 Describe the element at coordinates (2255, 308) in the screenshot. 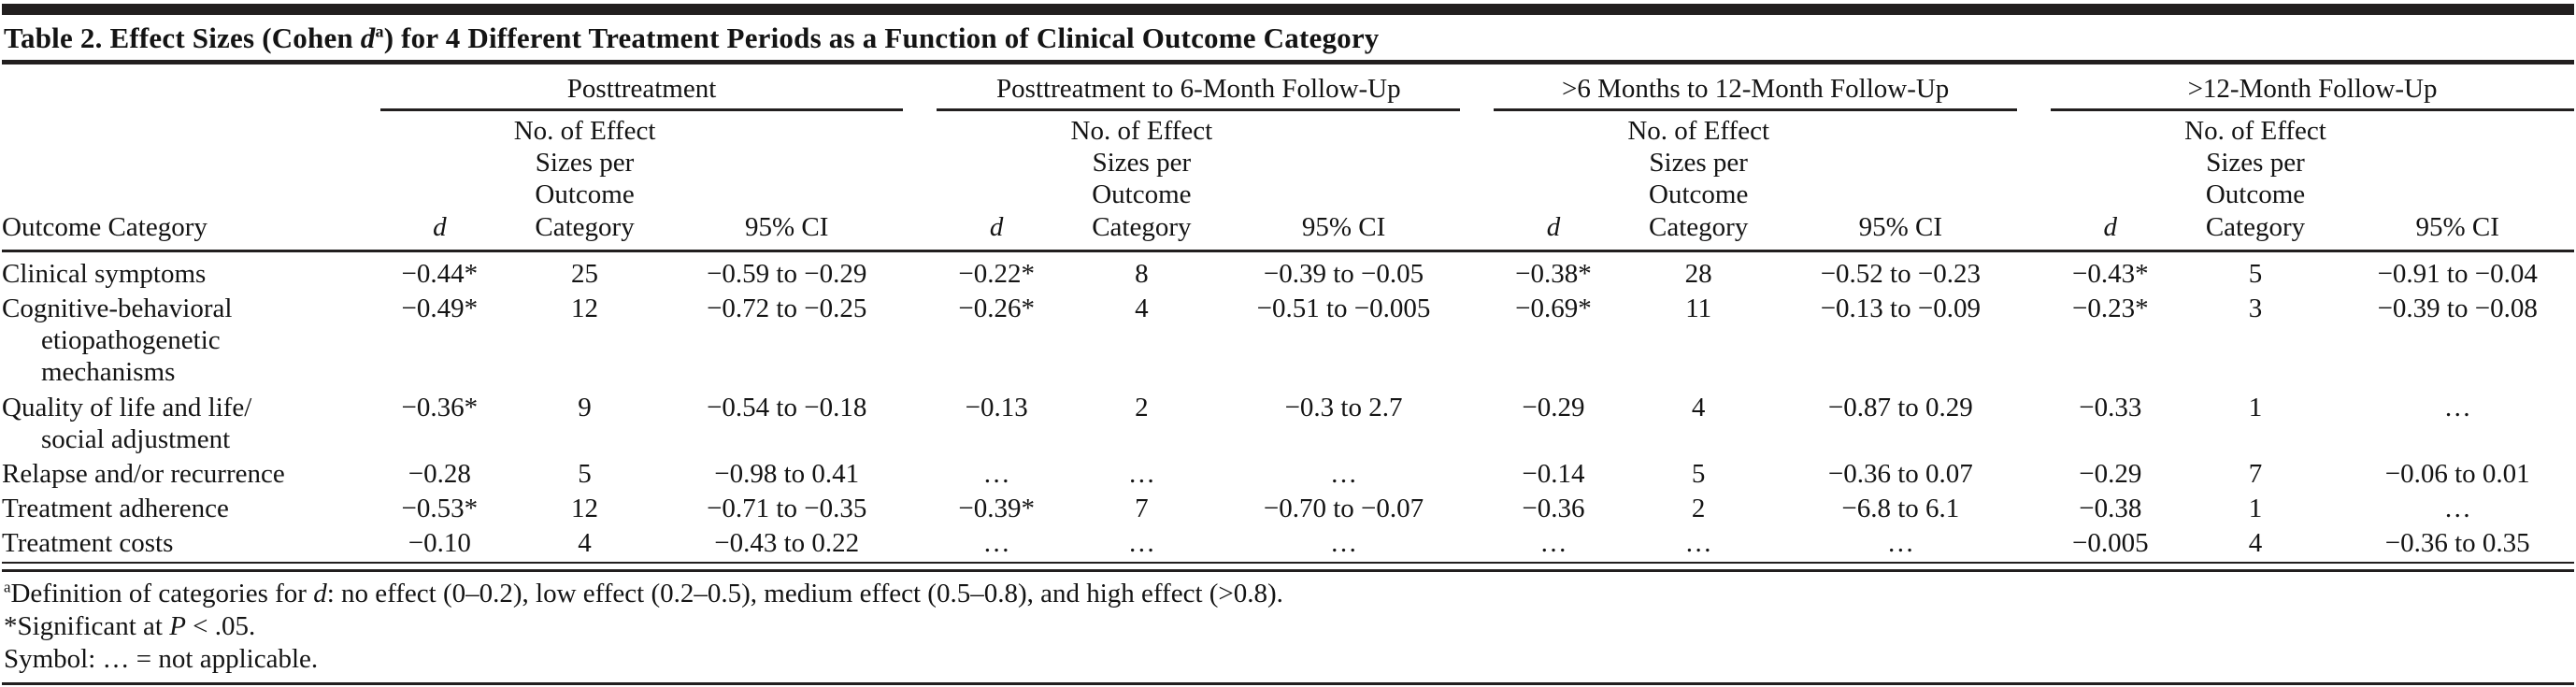

I see `effect-size-count: 3` at that location.